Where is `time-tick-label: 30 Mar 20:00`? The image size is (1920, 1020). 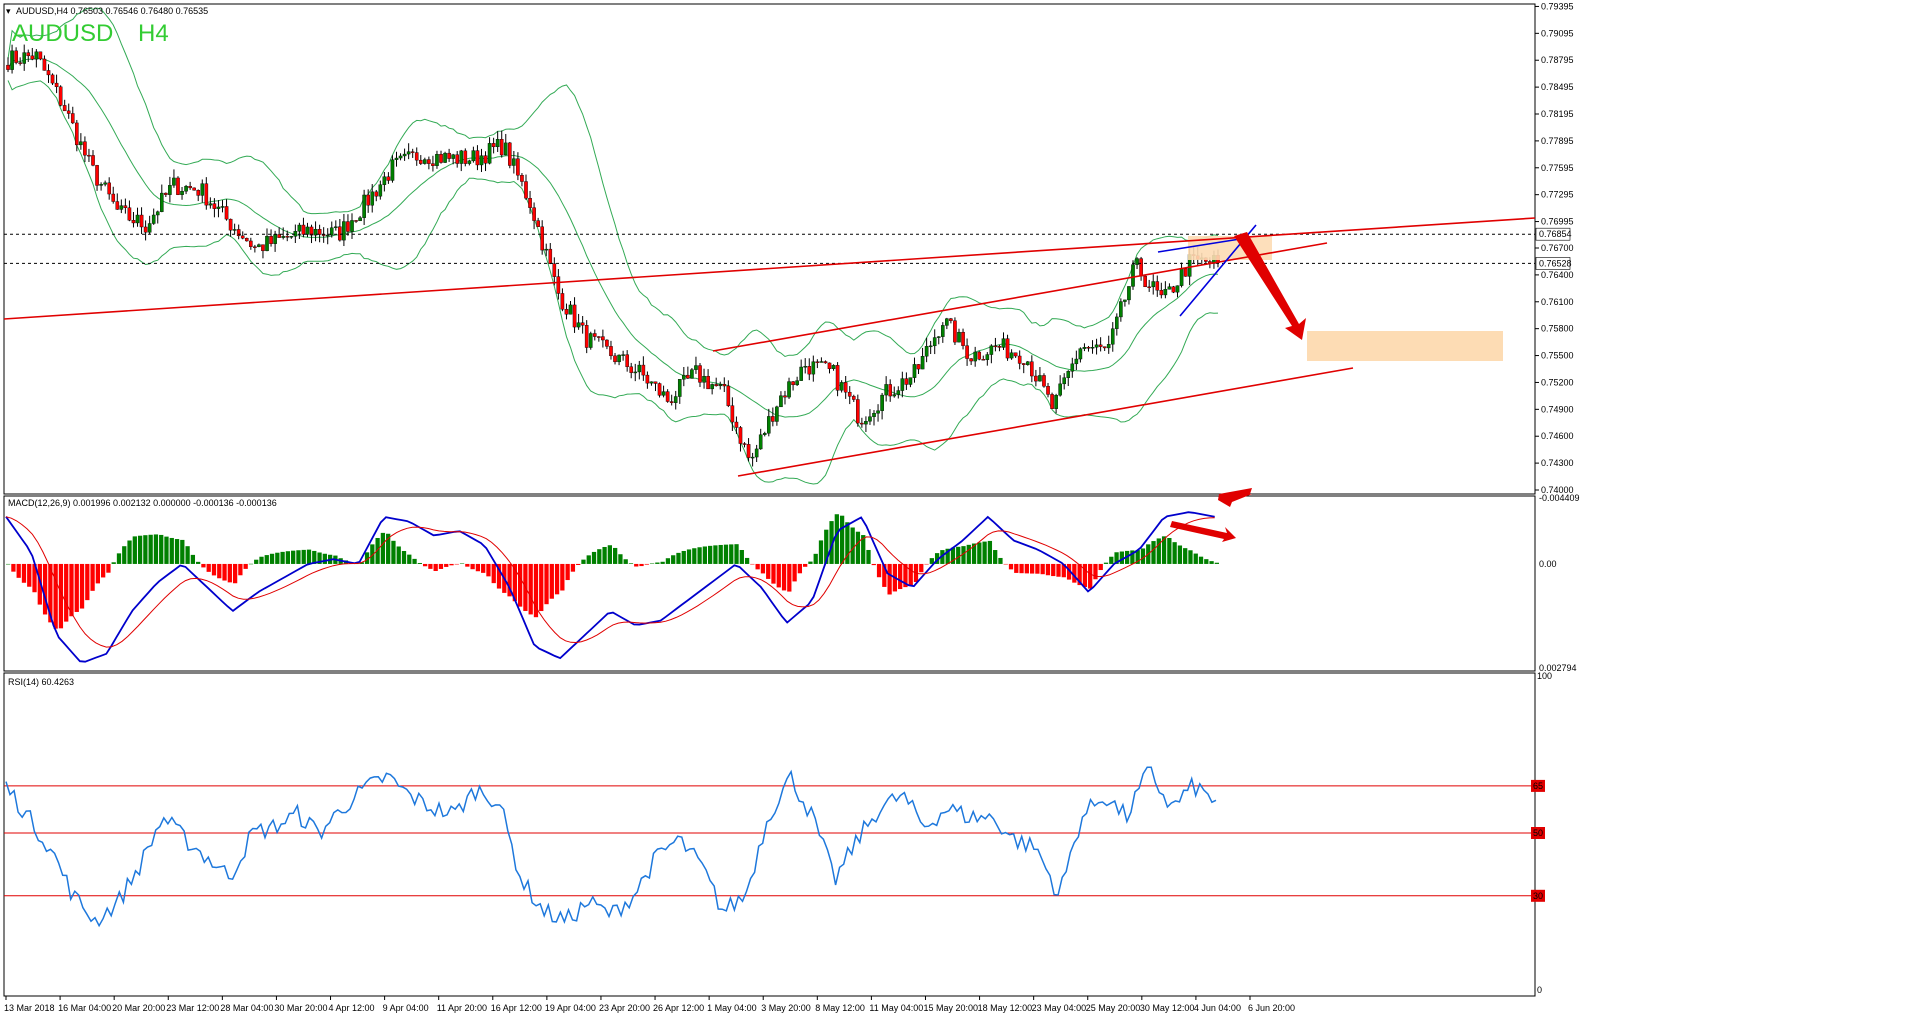
time-tick-label: 30 Mar 20:00 is located at coordinates (300, 1008).